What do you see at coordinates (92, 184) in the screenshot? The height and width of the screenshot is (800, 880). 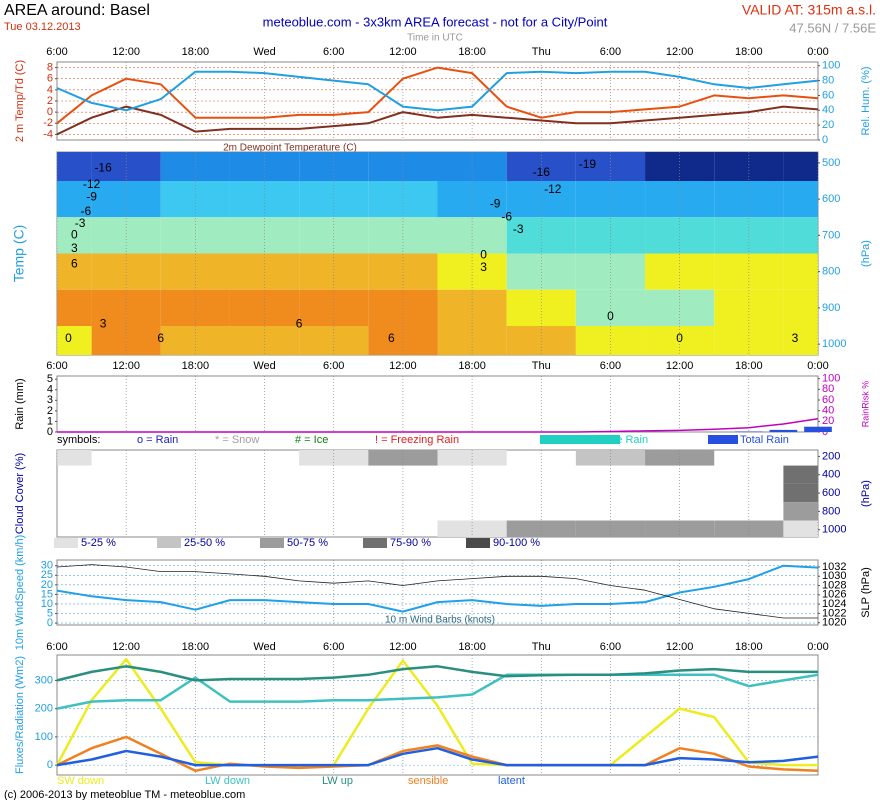 I see `contour-label: -12` at bounding box center [92, 184].